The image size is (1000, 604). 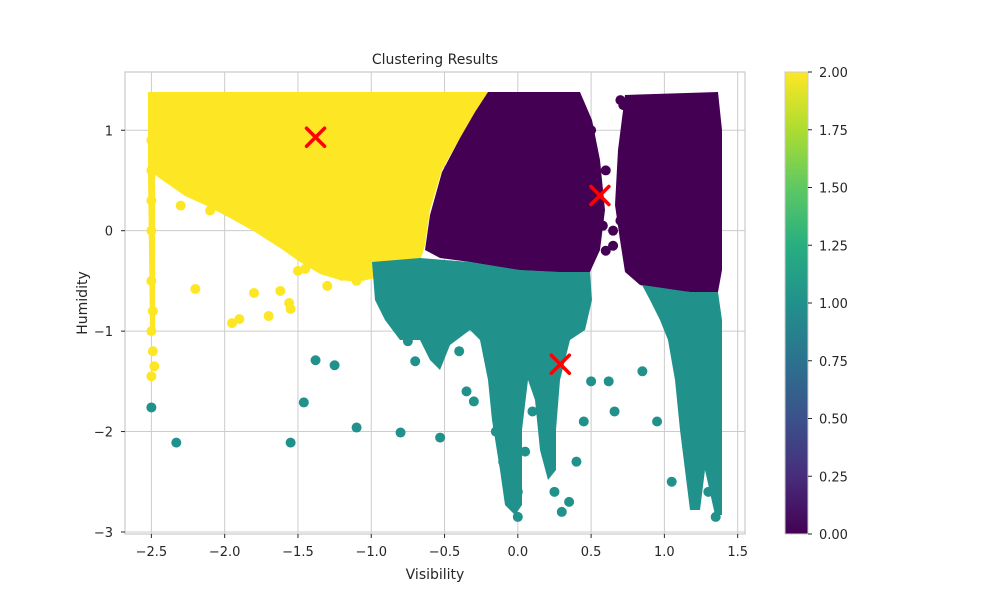 I want to click on colorbar-tick-label: 0.75, so click(x=833, y=362).